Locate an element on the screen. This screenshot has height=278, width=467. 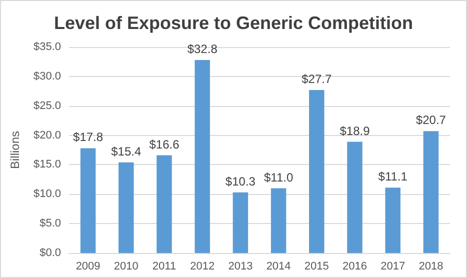
x-tick-label: 2017 is located at coordinates (393, 266).